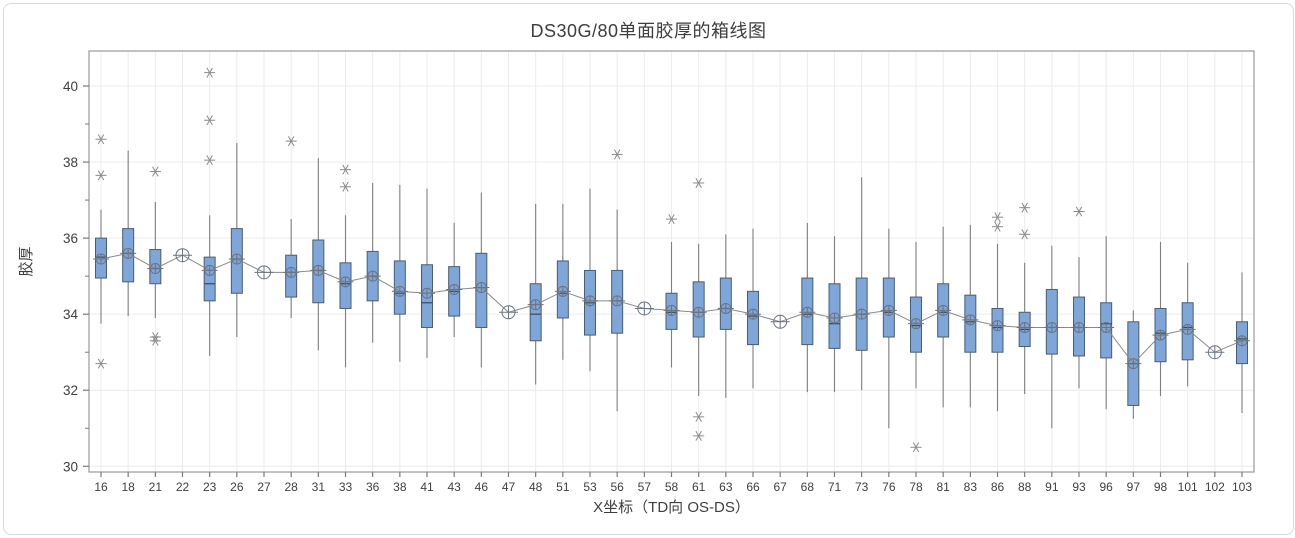 This screenshot has width=1295, height=538. What do you see at coordinates (1052, 487) in the screenshot?
I see `x-tick-label: 91` at bounding box center [1052, 487].